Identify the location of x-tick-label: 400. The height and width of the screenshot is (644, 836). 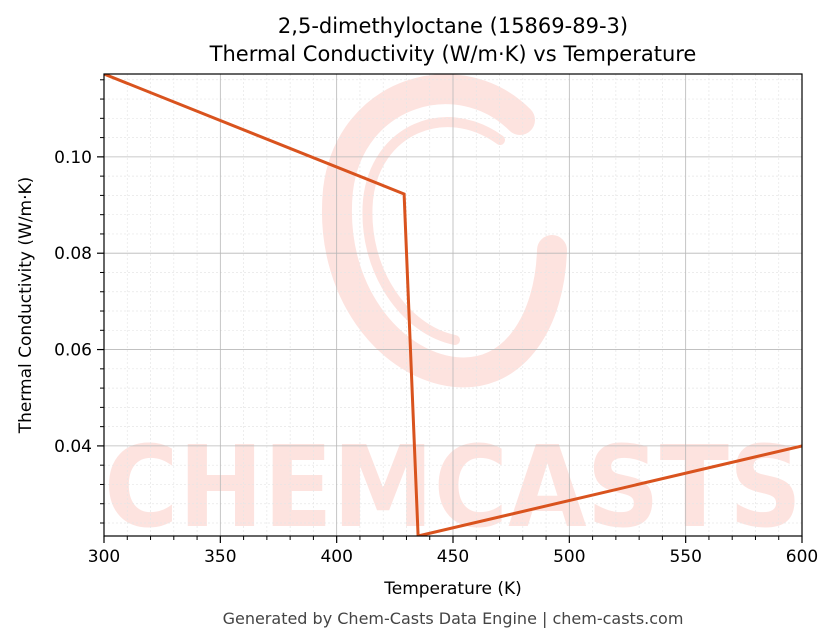
(336, 557).